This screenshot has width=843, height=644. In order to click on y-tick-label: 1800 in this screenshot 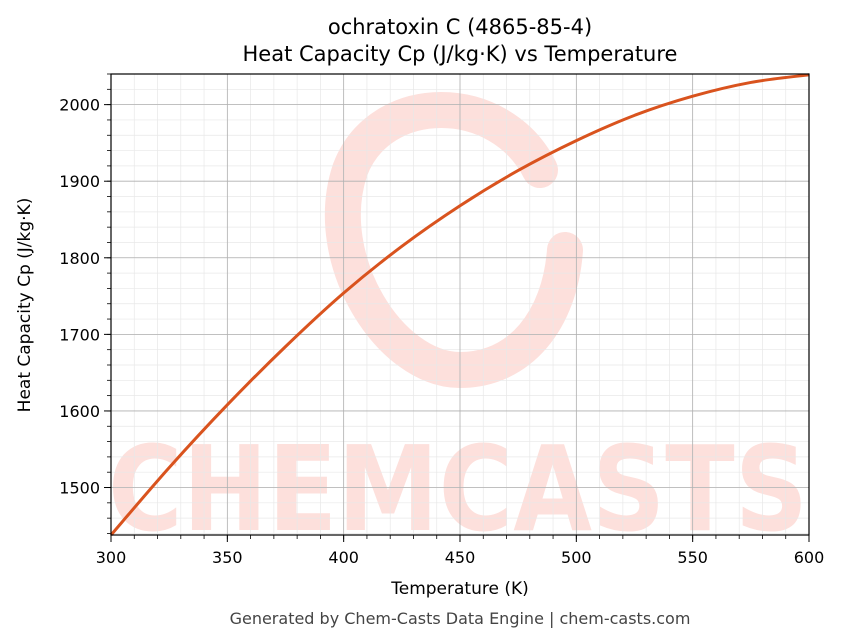, I will do `click(79, 258)`.